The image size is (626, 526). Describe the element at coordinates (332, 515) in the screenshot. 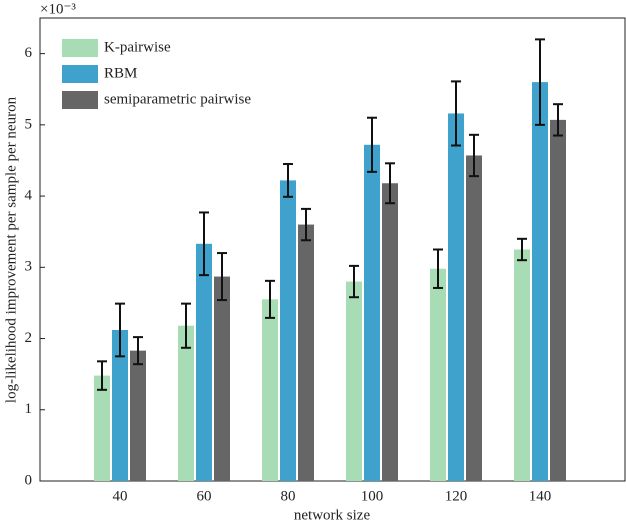

I see `x-axis-label: network size` at that location.